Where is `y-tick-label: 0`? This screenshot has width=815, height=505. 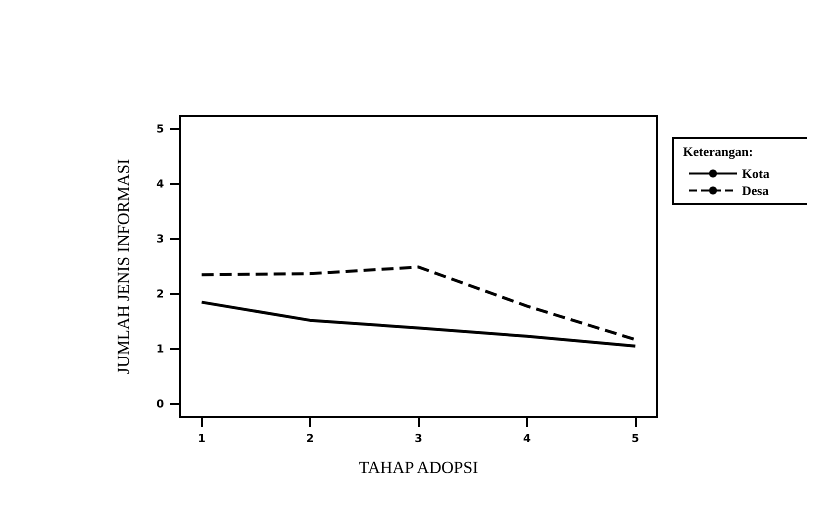 y-tick-label: 0 is located at coordinates (160, 403).